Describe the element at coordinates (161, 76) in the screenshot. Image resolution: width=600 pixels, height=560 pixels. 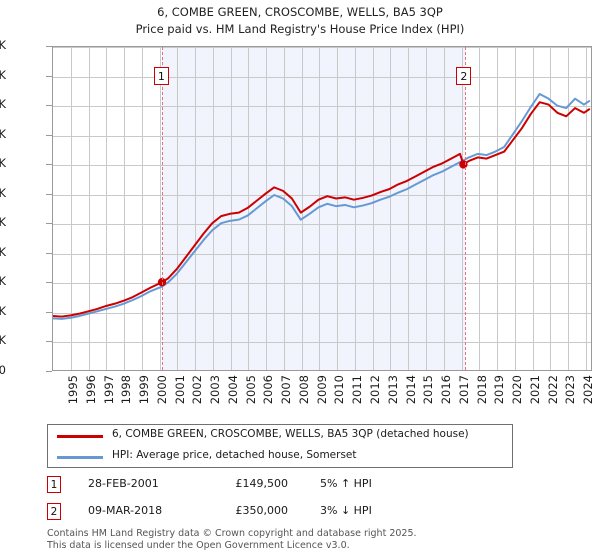
I see `chart-callout-badge-1: 1` at that location.